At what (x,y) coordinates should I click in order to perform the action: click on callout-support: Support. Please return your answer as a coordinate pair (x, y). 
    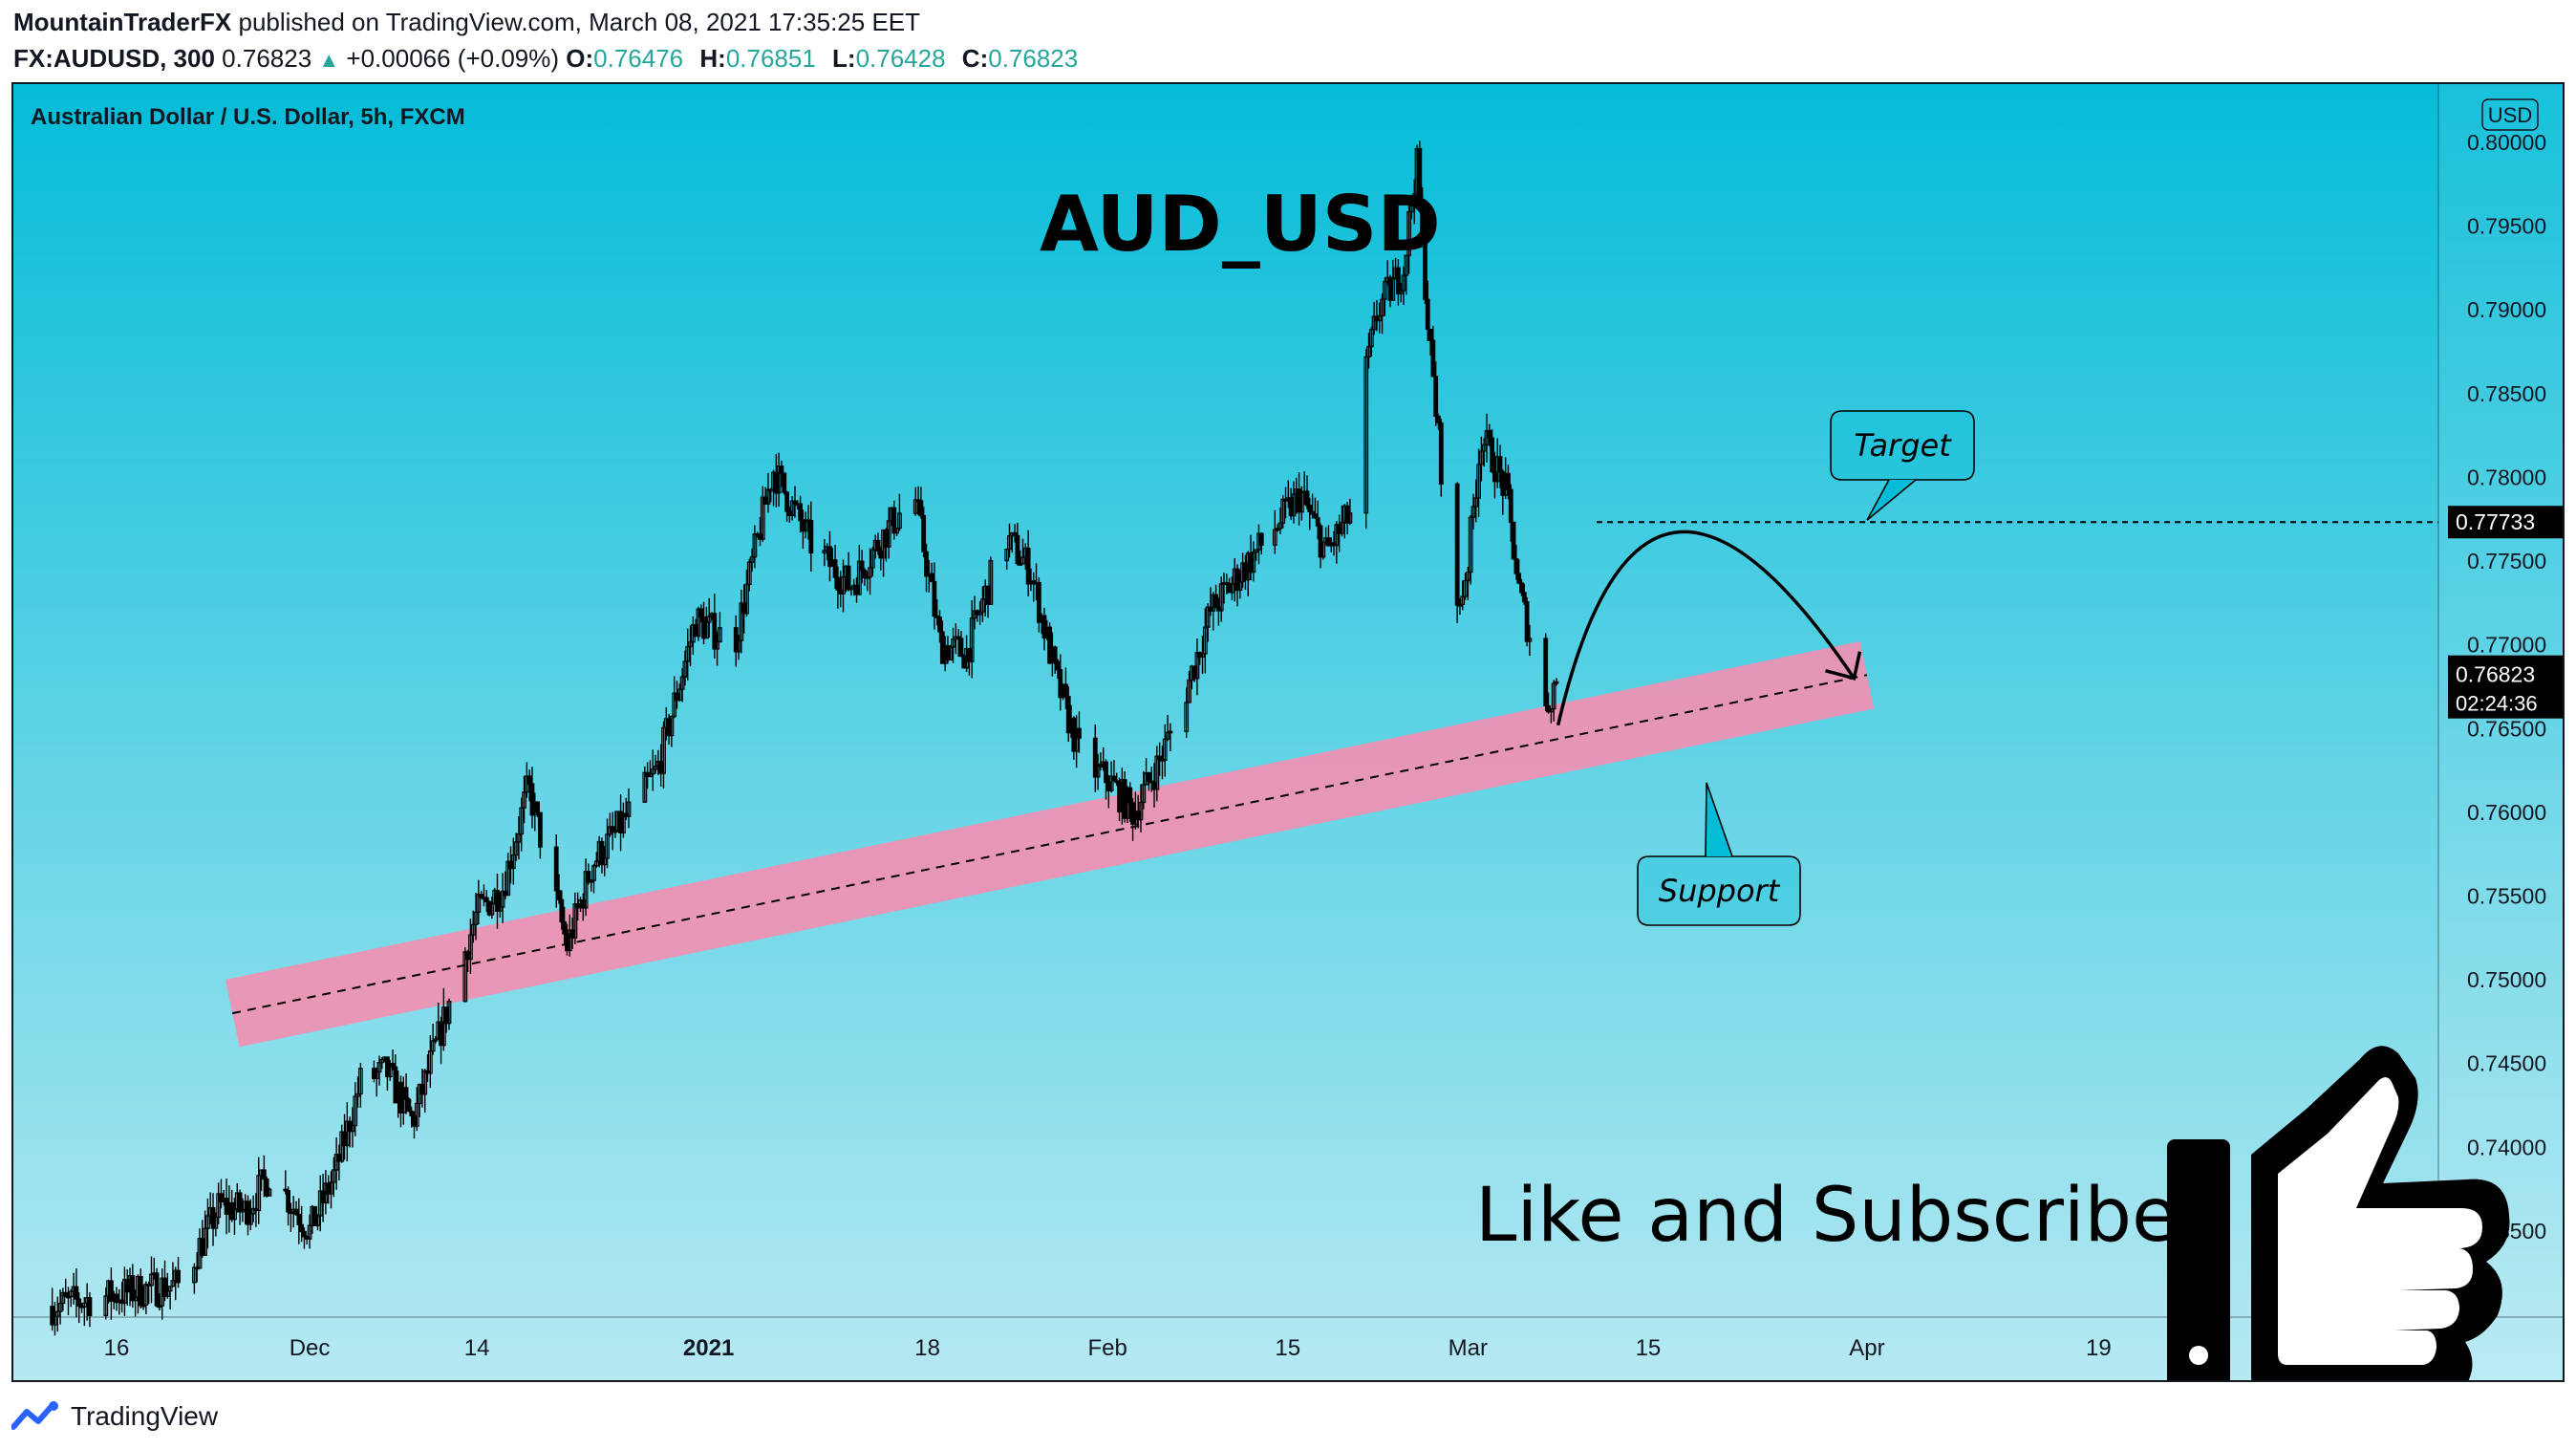
    Looking at the image, I should click on (1719, 854).